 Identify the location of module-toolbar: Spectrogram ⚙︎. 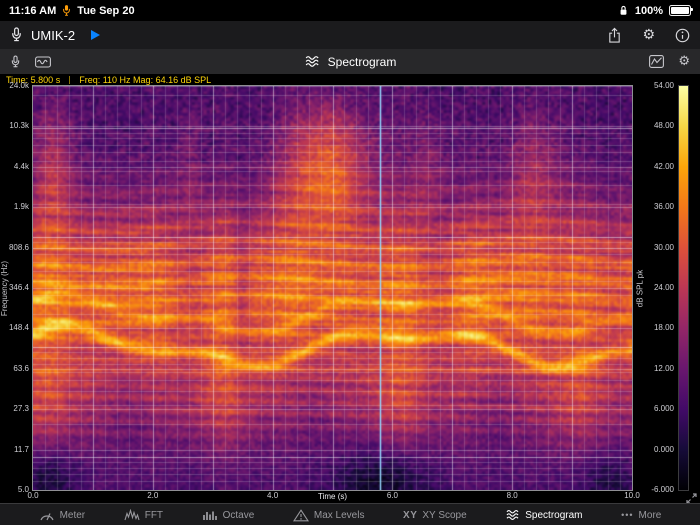
(350, 61).